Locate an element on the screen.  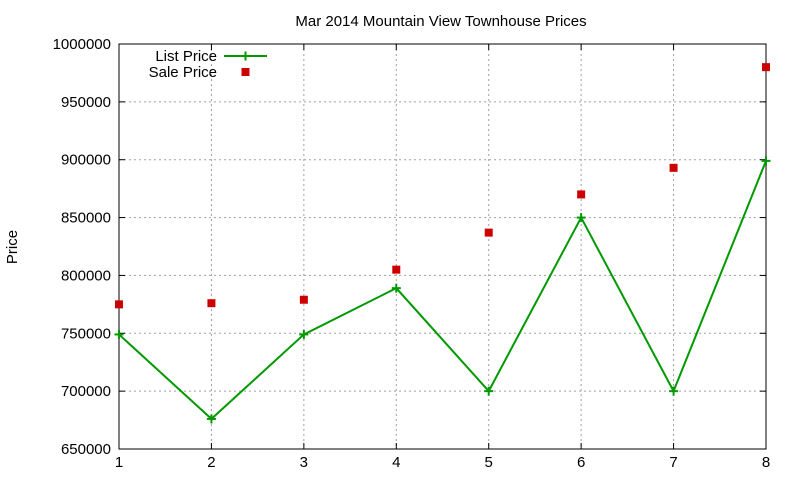
x-tick-label: 2 is located at coordinates (211, 462).